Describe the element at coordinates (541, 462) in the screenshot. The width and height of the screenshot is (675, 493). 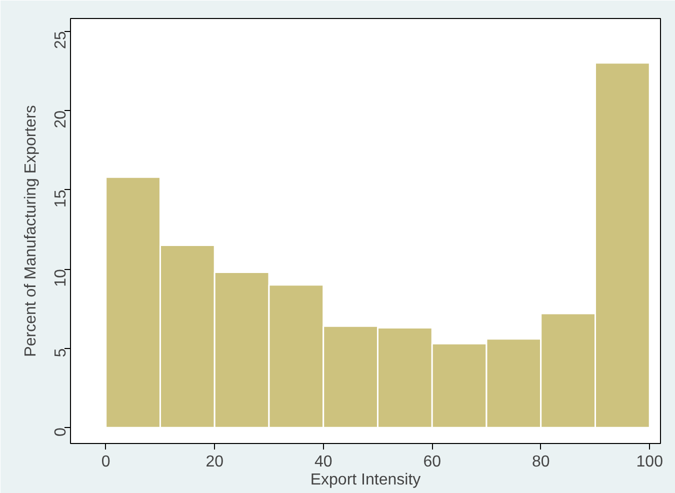
I see `x-tick-label: 80` at that location.